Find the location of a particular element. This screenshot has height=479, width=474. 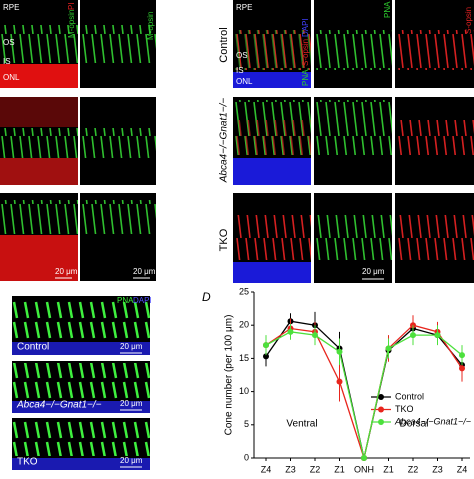

y-tick-label: 15 is located at coordinates (244, 358).